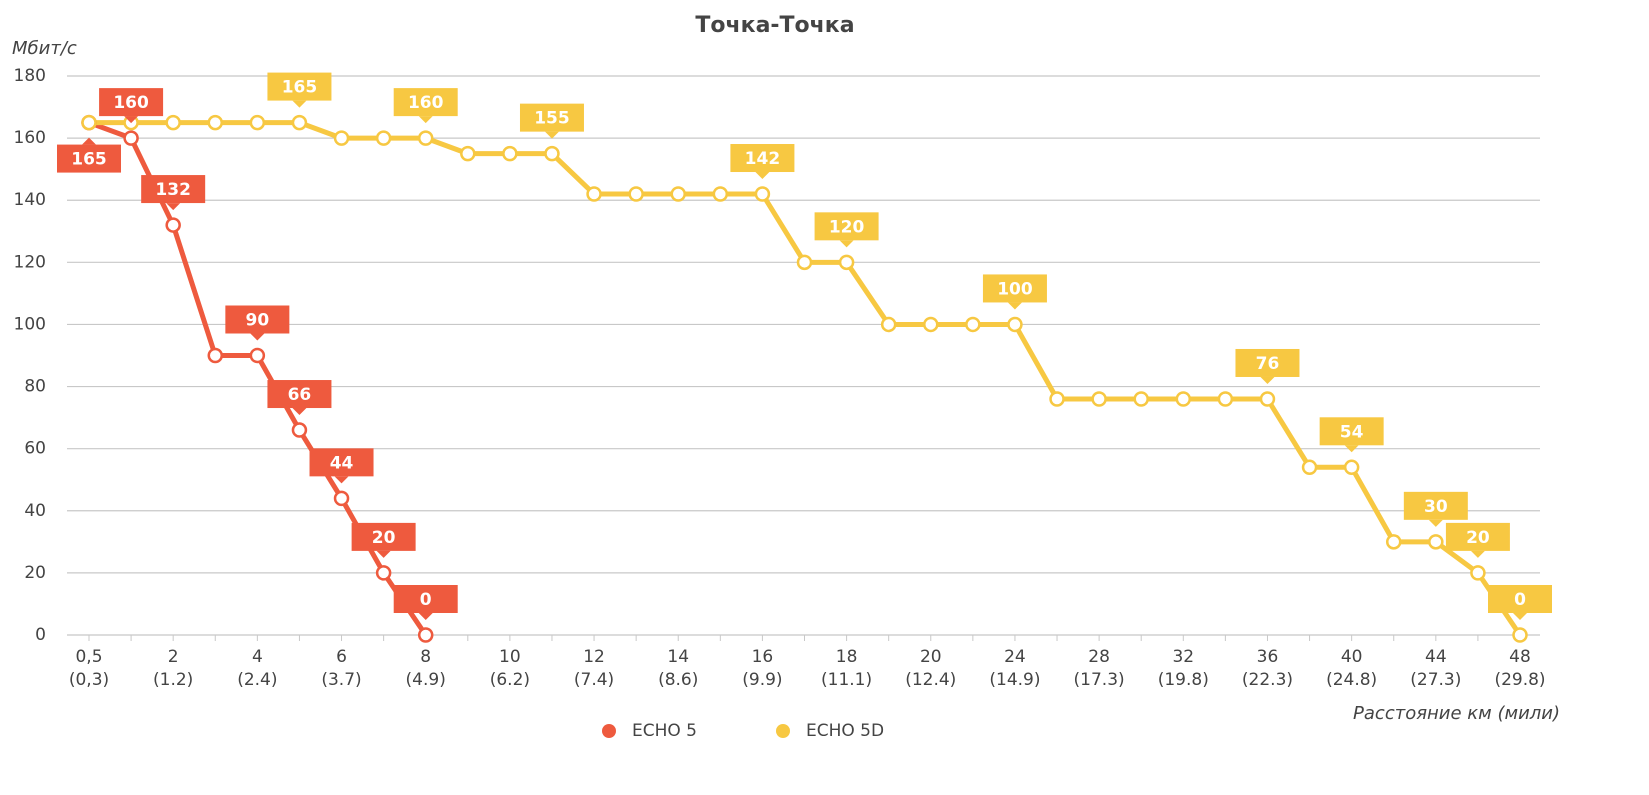  I want to click on y-tick-label: 80, so click(35, 387).